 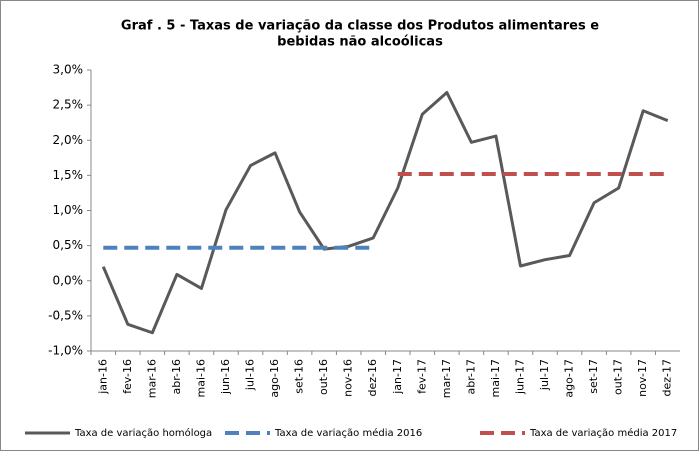 What do you see at coordinates (68, 140) in the screenshot?
I see `y-tick-label: 2,0%` at bounding box center [68, 140].